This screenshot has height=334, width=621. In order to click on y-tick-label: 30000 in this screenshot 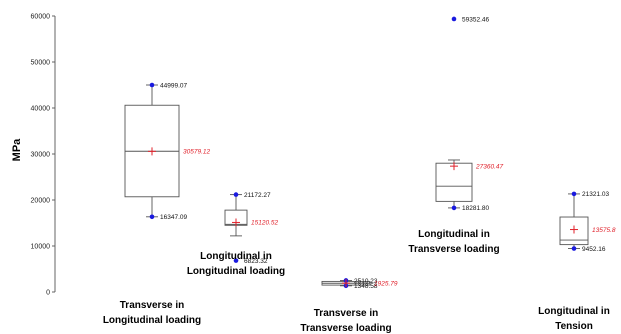, I will do `click(41, 155)`.